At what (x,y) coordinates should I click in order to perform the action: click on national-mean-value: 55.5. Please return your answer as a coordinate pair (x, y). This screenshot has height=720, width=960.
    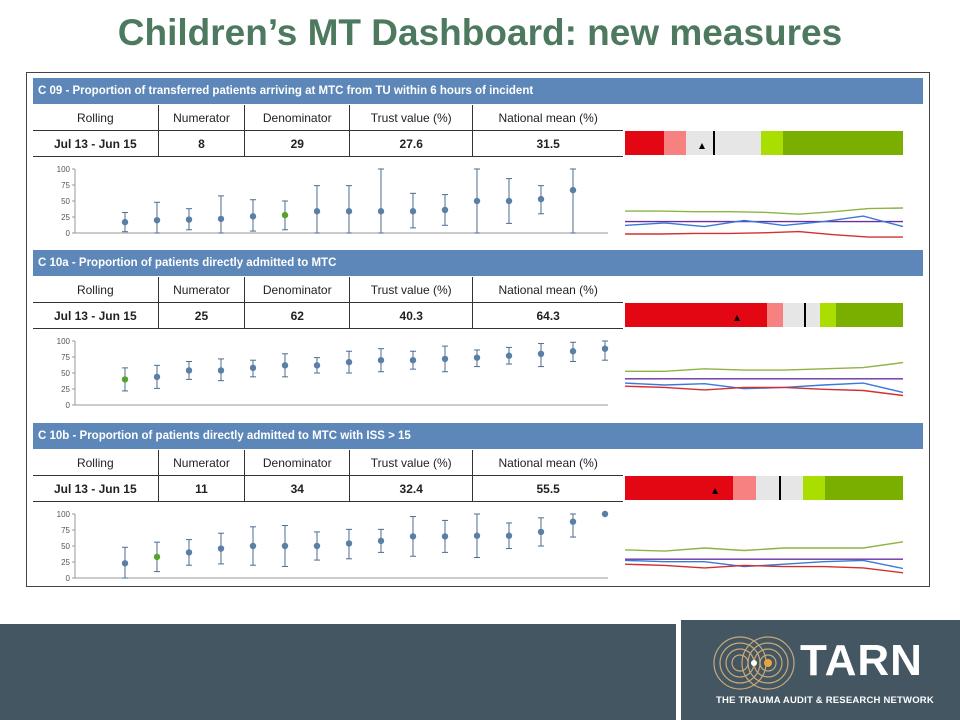
    Looking at the image, I should click on (547, 488).